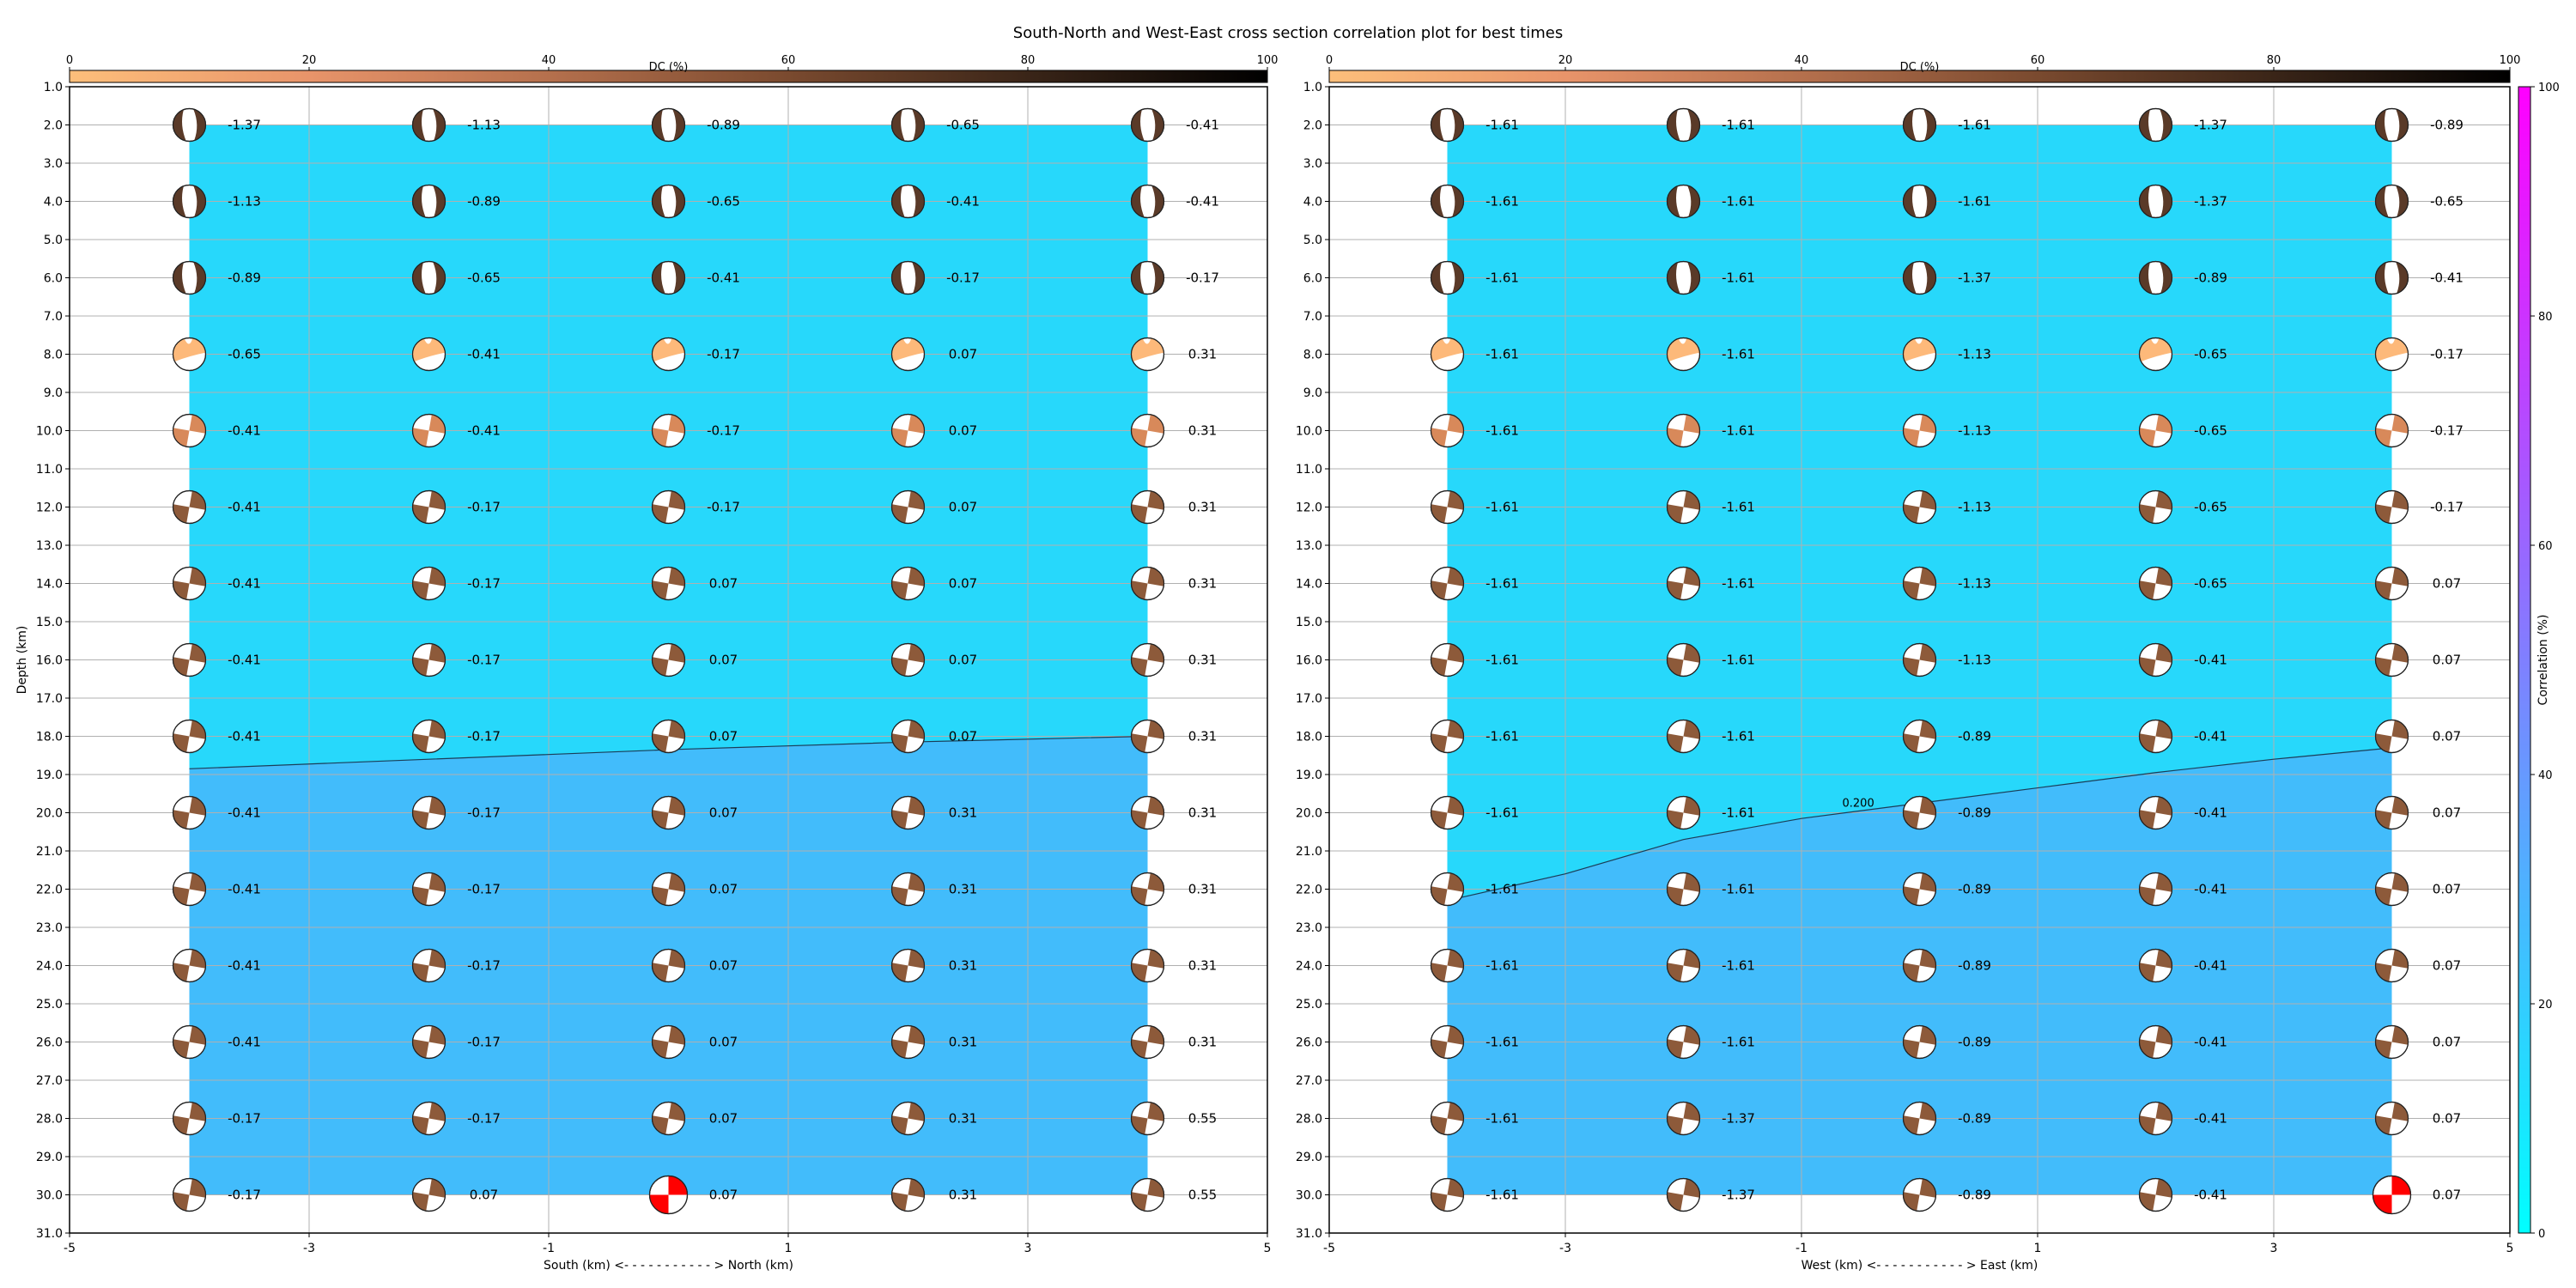 This screenshot has height=1288, width=2576. What do you see at coordinates (1309, 1234) in the screenshot?
I see `ytick-label: 31.0` at bounding box center [1309, 1234].